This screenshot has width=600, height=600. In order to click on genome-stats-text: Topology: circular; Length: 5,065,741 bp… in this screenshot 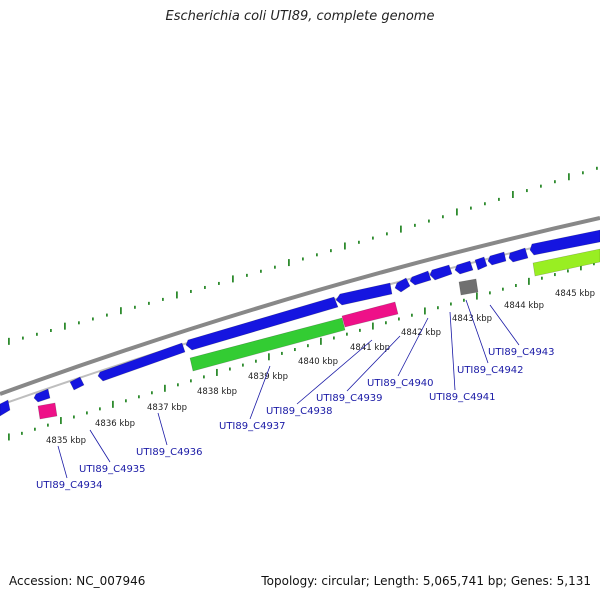, I will do `click(426, 581)`.